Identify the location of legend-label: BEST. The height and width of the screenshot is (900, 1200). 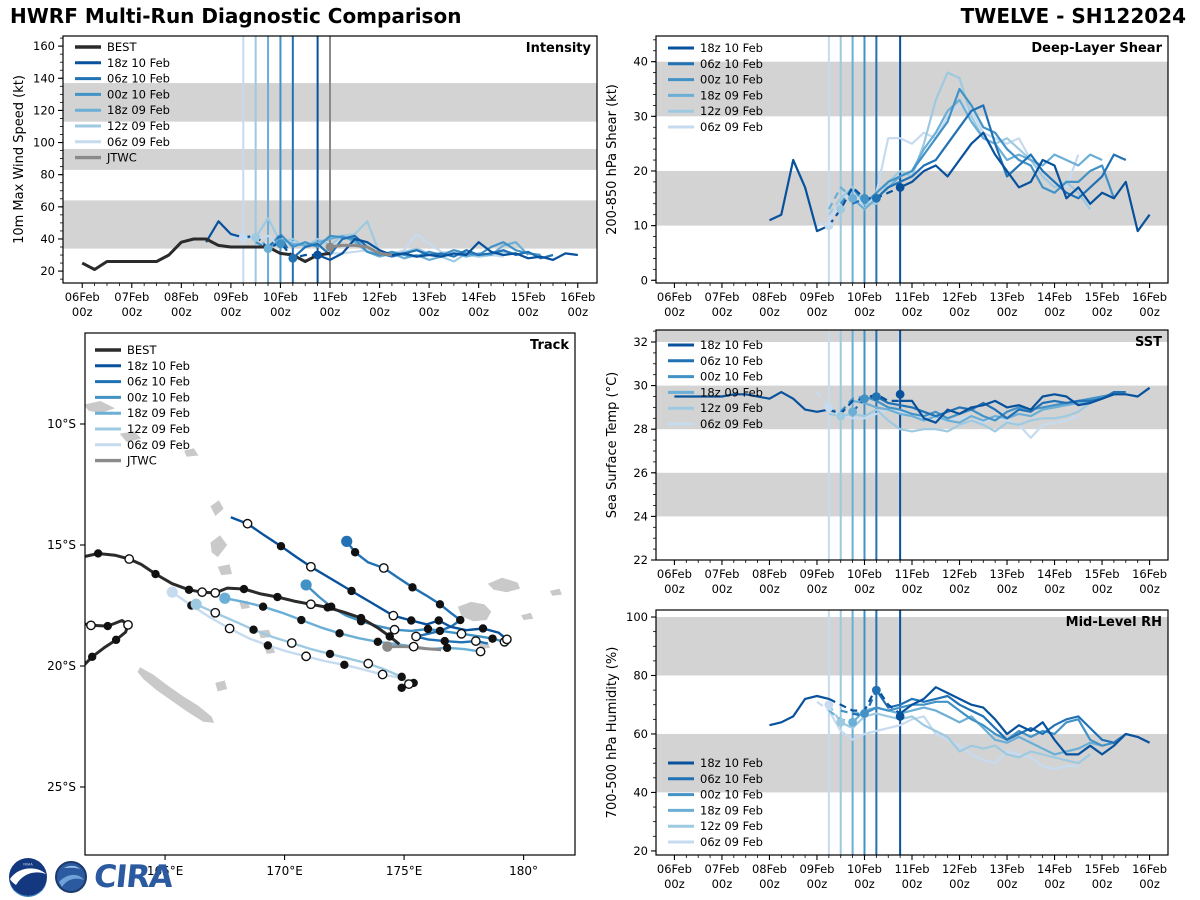
(142, 350).